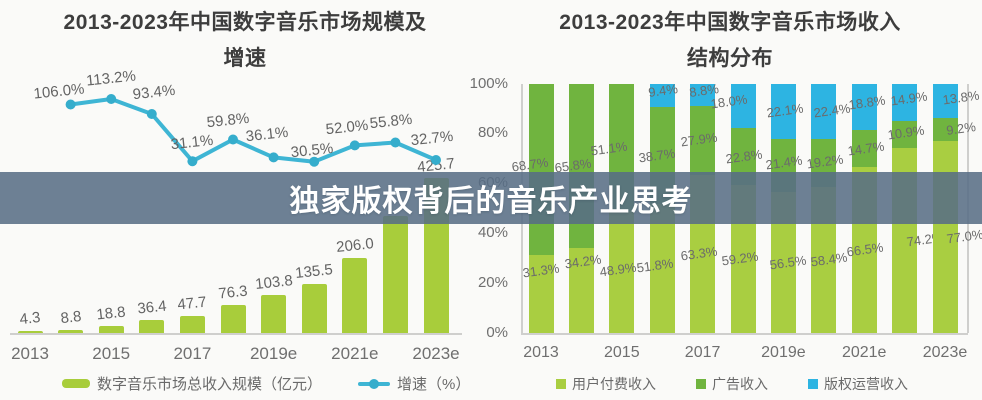  Describe the element at coordinates (488, 83) in the screenshot. I see `right-y-axis-label: 100%` at that location.